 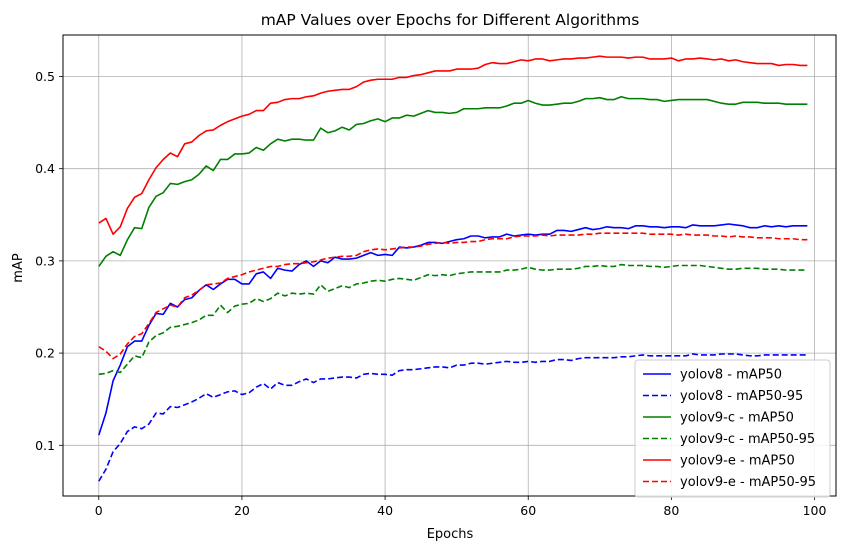 I want to click on legend-label: yolov9-e - mAP50, so click(x=737, y=461).